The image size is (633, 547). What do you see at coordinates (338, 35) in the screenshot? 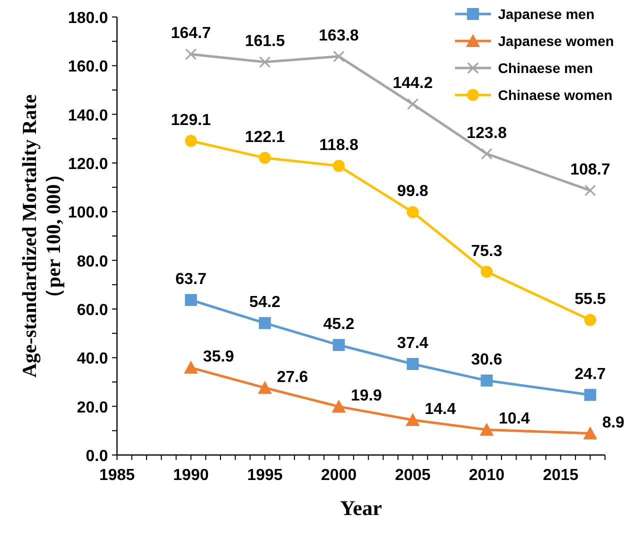
I see `data-label: 163.8` at bounding box center [338, 35].